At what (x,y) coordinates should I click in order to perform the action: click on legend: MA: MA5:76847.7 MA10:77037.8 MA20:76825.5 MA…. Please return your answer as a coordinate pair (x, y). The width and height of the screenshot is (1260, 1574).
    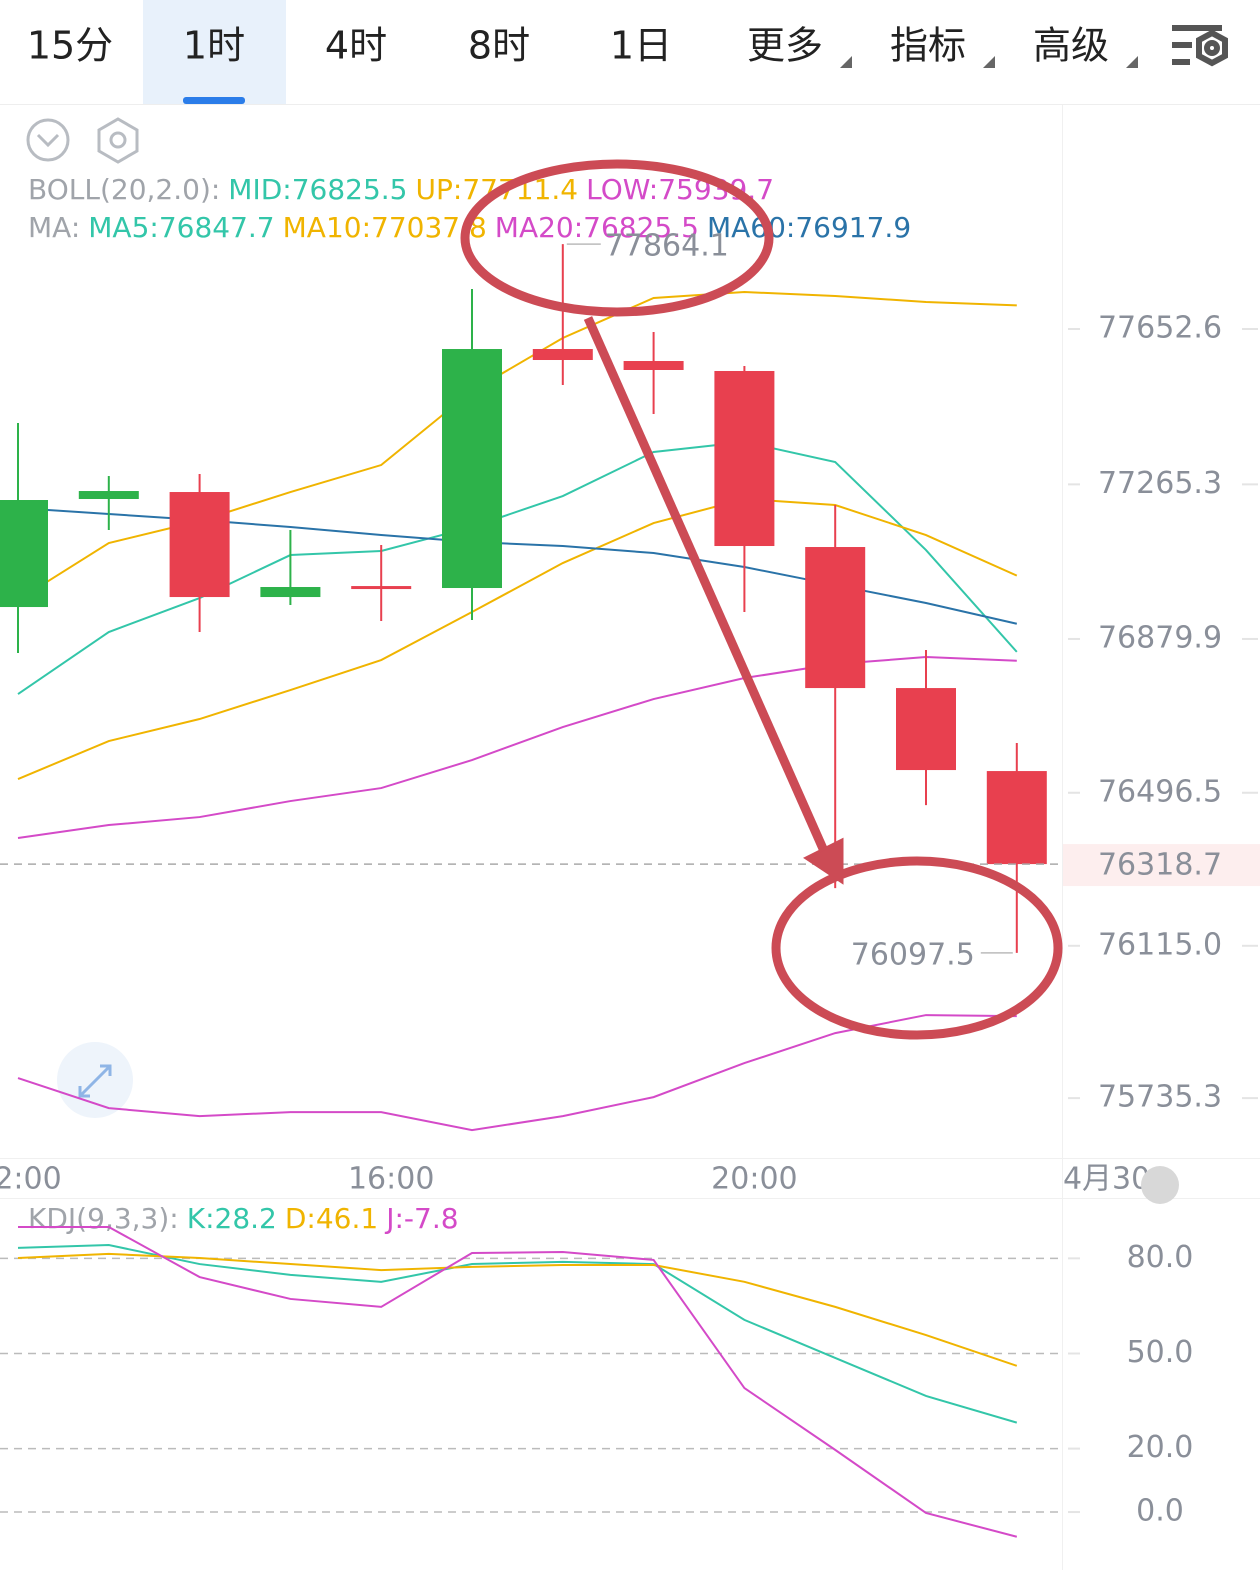
    Looking at the image, I should click on (469, 227).